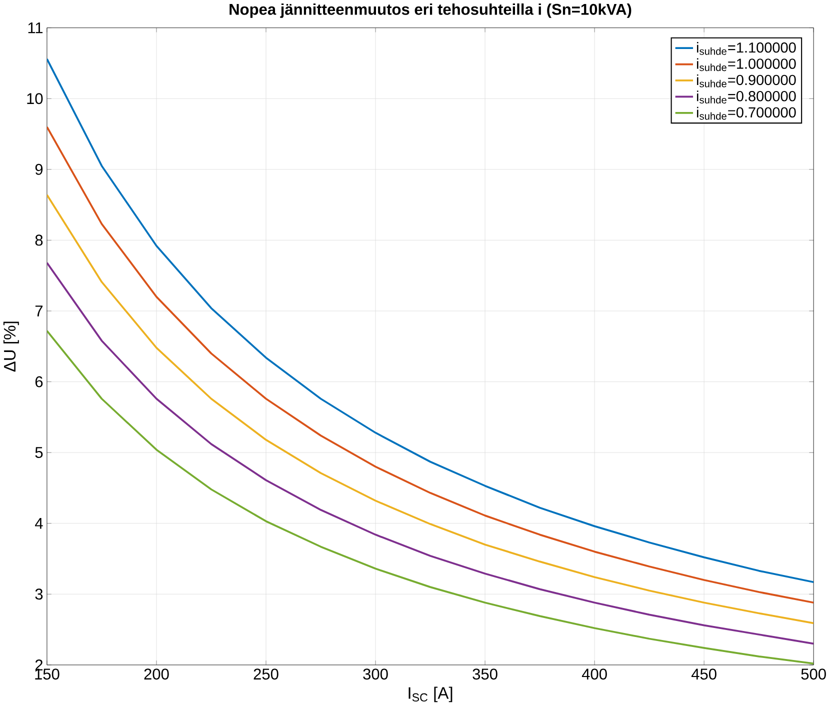  Describe the element at coordinates (39, 240) in the screenshot. I see `y-tick-label: 8` at that location.